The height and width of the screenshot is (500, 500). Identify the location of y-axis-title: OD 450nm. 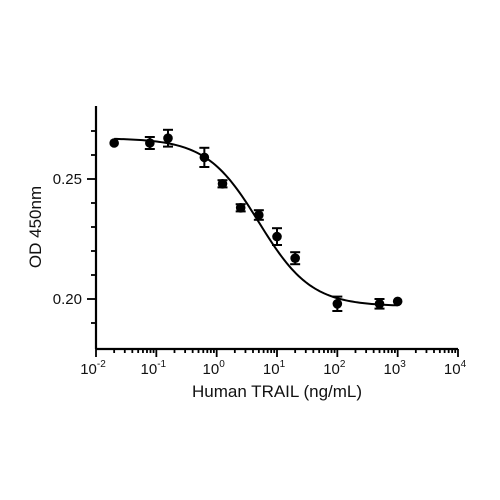
(35, 227).